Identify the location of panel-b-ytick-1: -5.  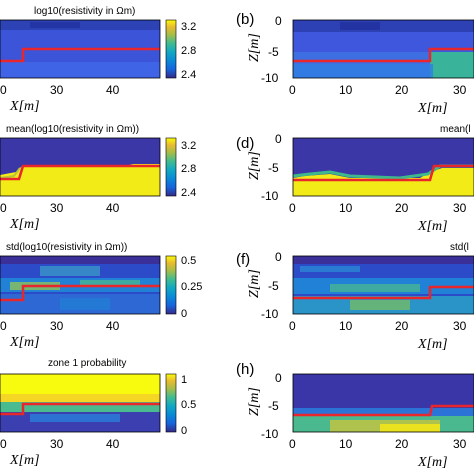
(273, 52).